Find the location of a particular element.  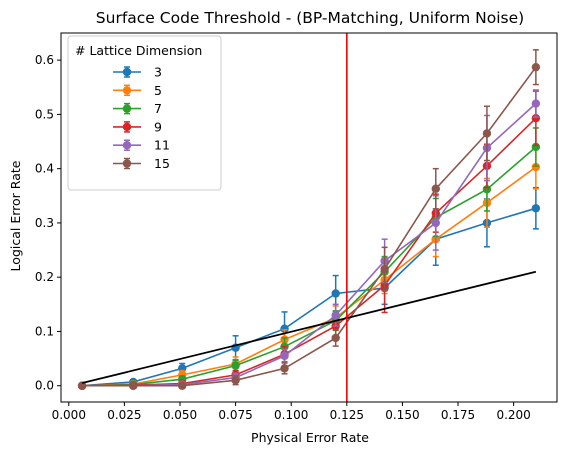

legend-label: 7 is located at coordinates (158, 108).